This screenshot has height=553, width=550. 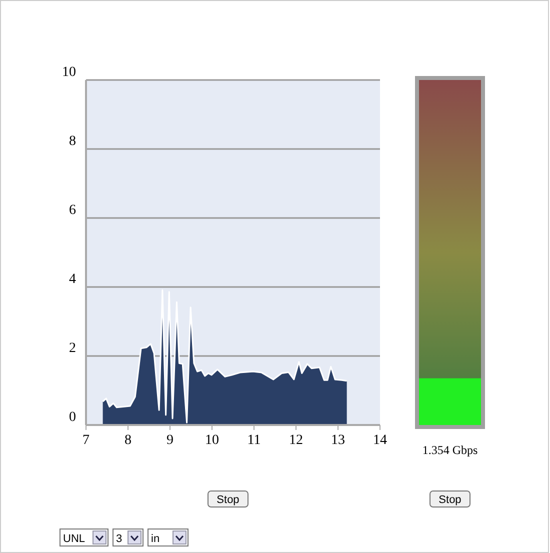 What do you see at coordinates (72, 210) in the screenshot?
I see `y-tick-label: 6` at bounding box center [72, 210].